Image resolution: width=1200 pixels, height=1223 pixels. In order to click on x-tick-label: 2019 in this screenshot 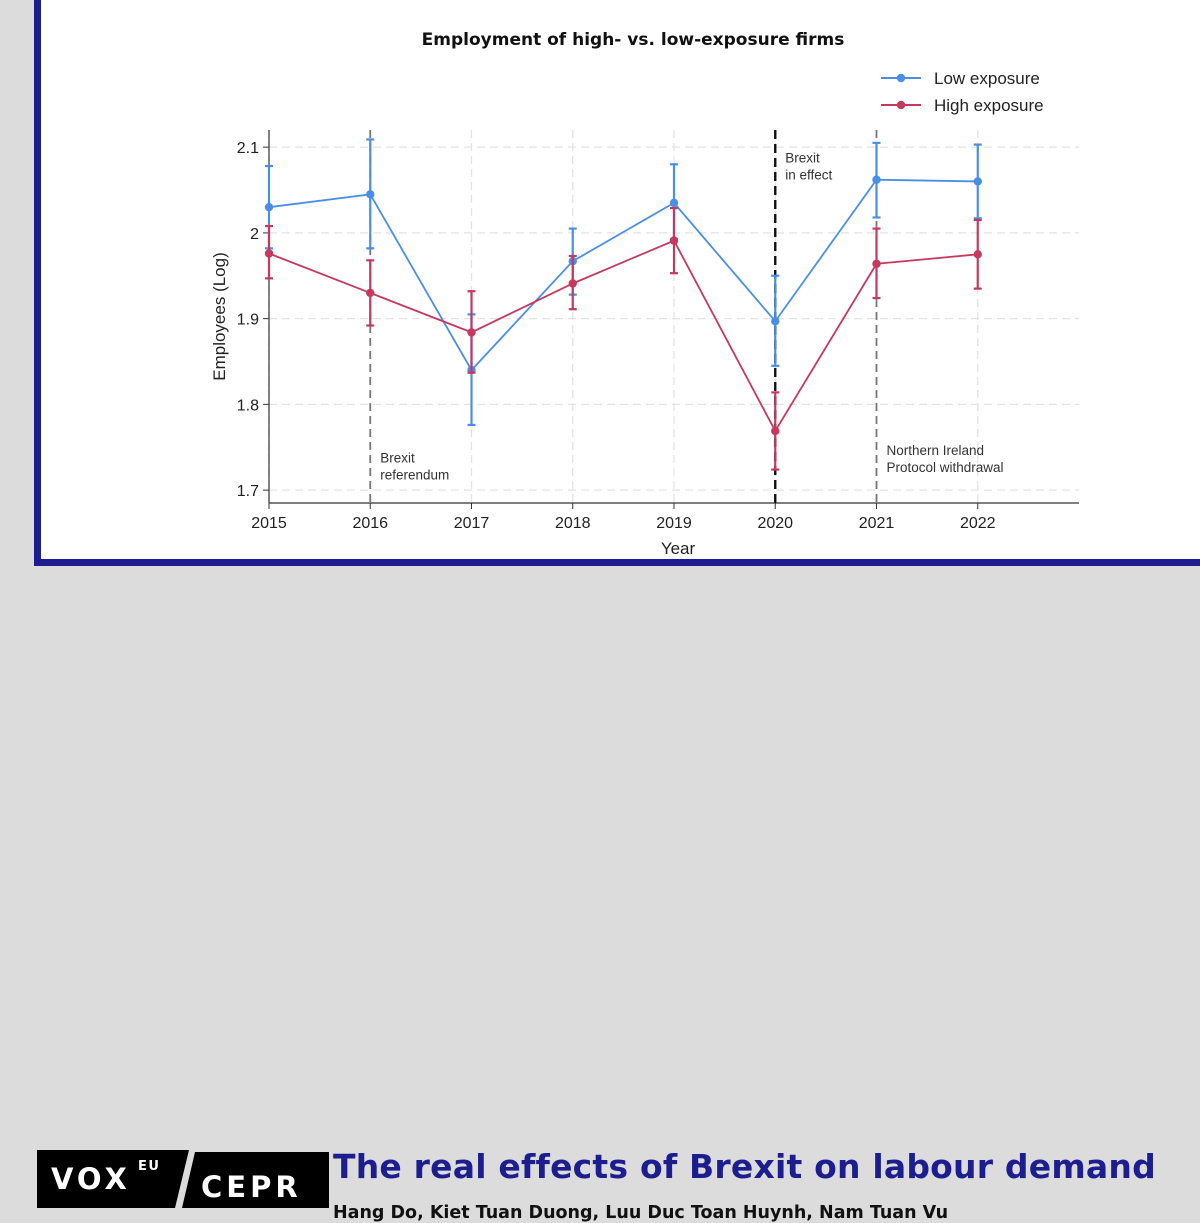, I will do `click(674, 523)`.